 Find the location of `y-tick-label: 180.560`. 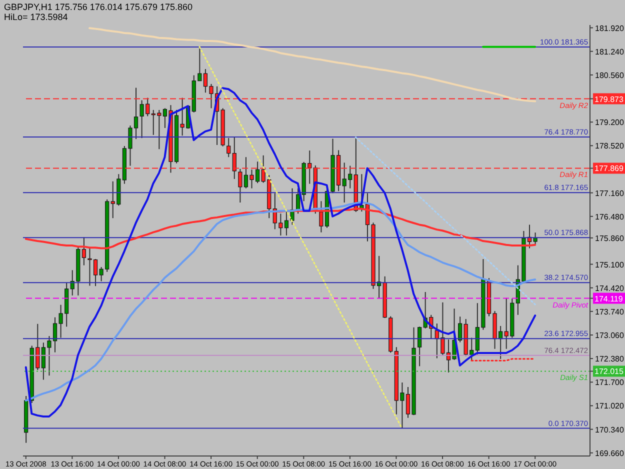

y-tick-label: 180.560 is located at coordinates (609, 75).